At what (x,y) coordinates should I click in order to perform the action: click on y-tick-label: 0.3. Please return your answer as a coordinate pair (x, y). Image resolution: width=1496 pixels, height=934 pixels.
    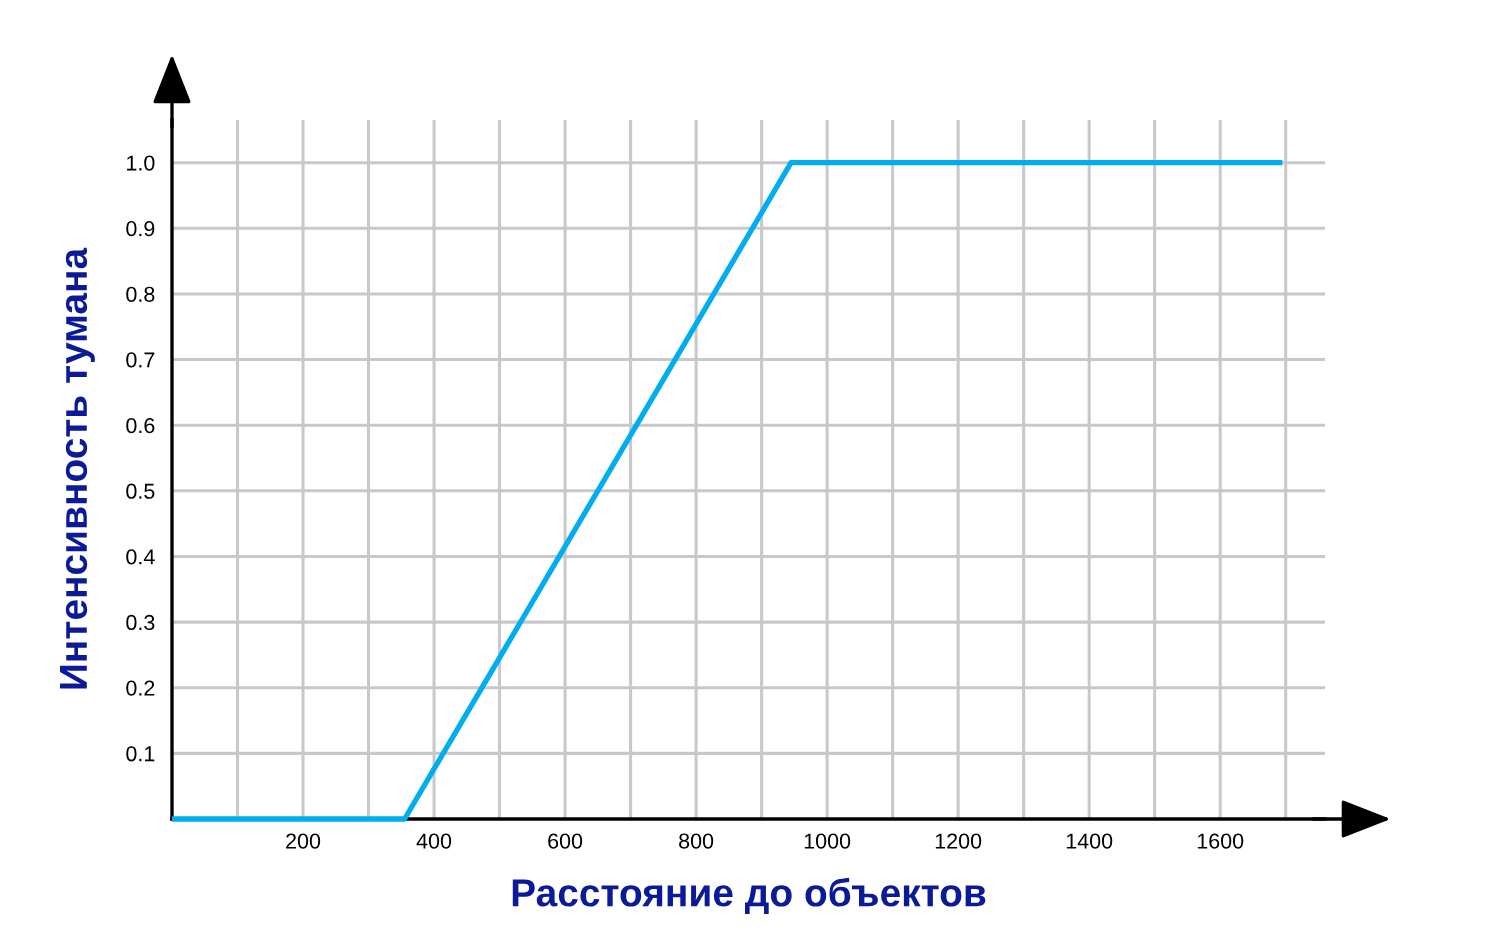
    Looking at the image, I should click on (140, 622).